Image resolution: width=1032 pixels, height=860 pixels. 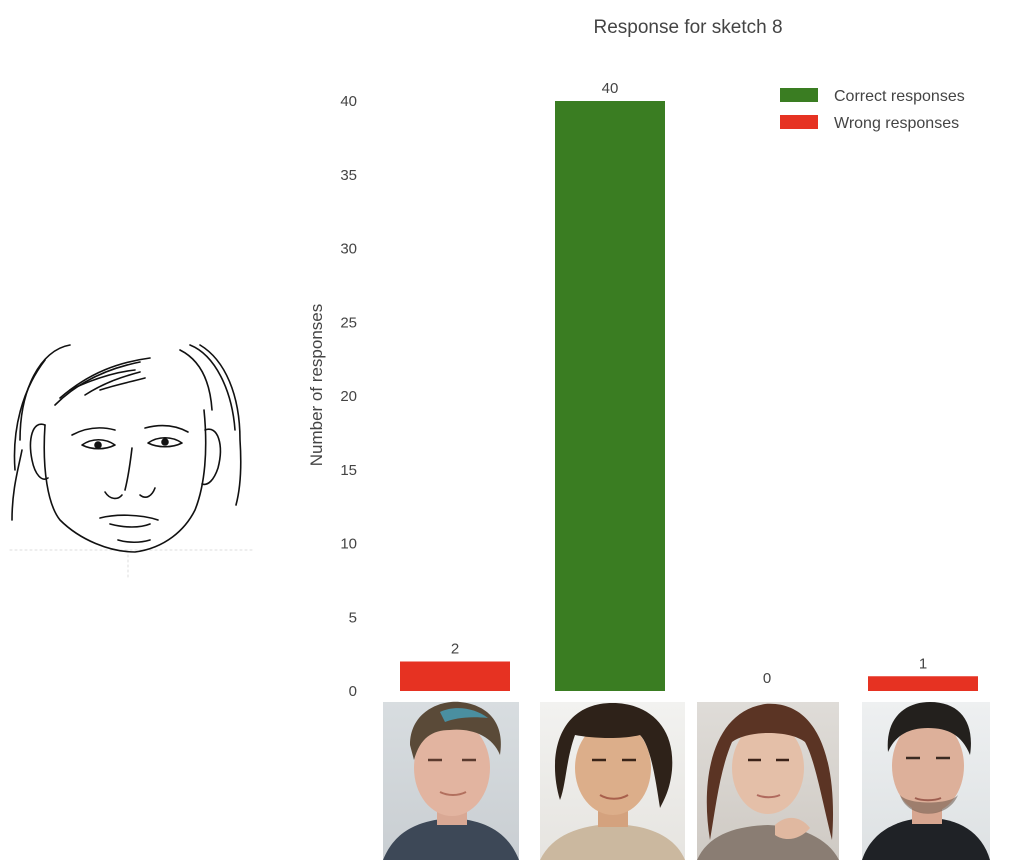 What do you see at coordinates (610, 88) in the screenshot?
I see `bar-value-label-2: 40` at bounding box center [610, 88].